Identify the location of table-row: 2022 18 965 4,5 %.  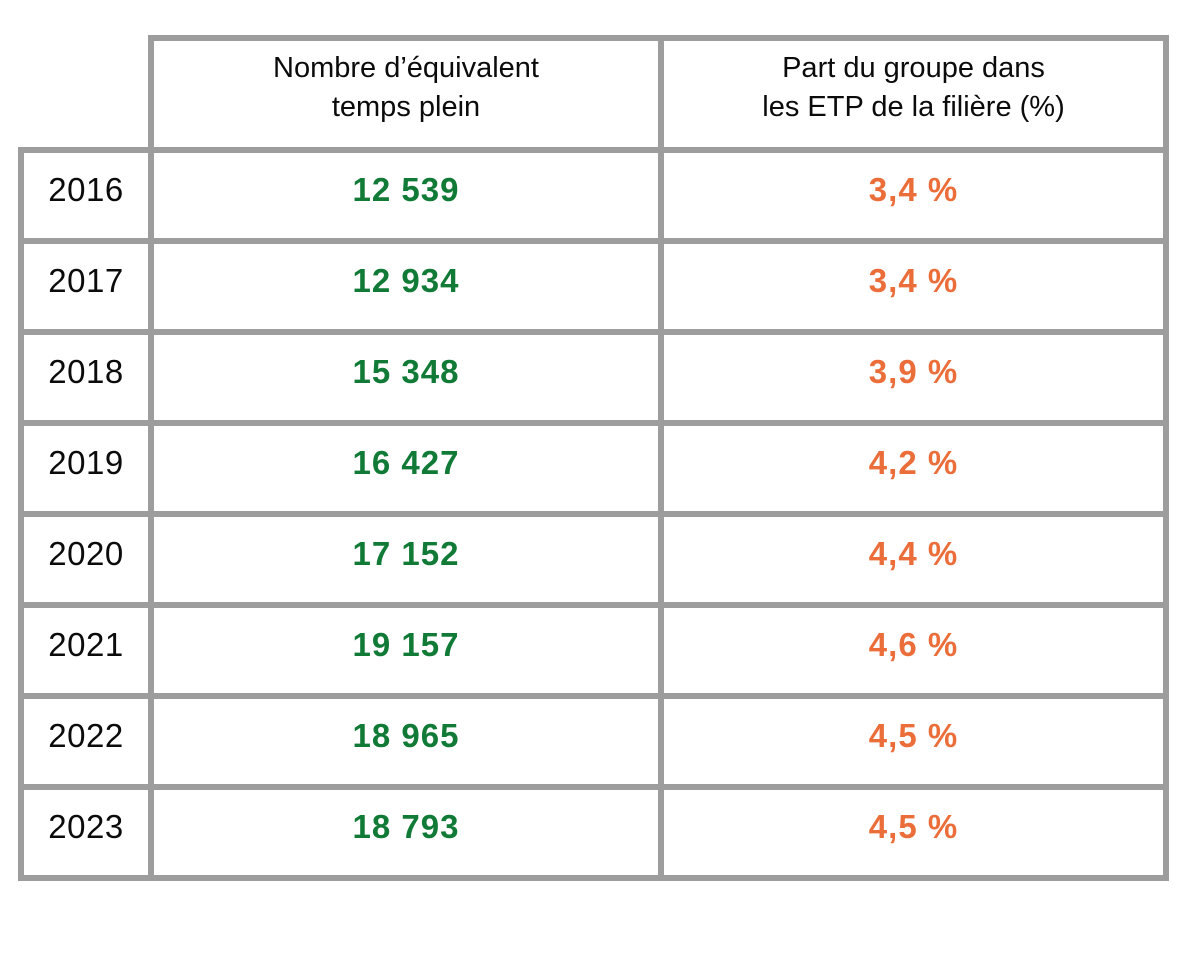
(593, 741).